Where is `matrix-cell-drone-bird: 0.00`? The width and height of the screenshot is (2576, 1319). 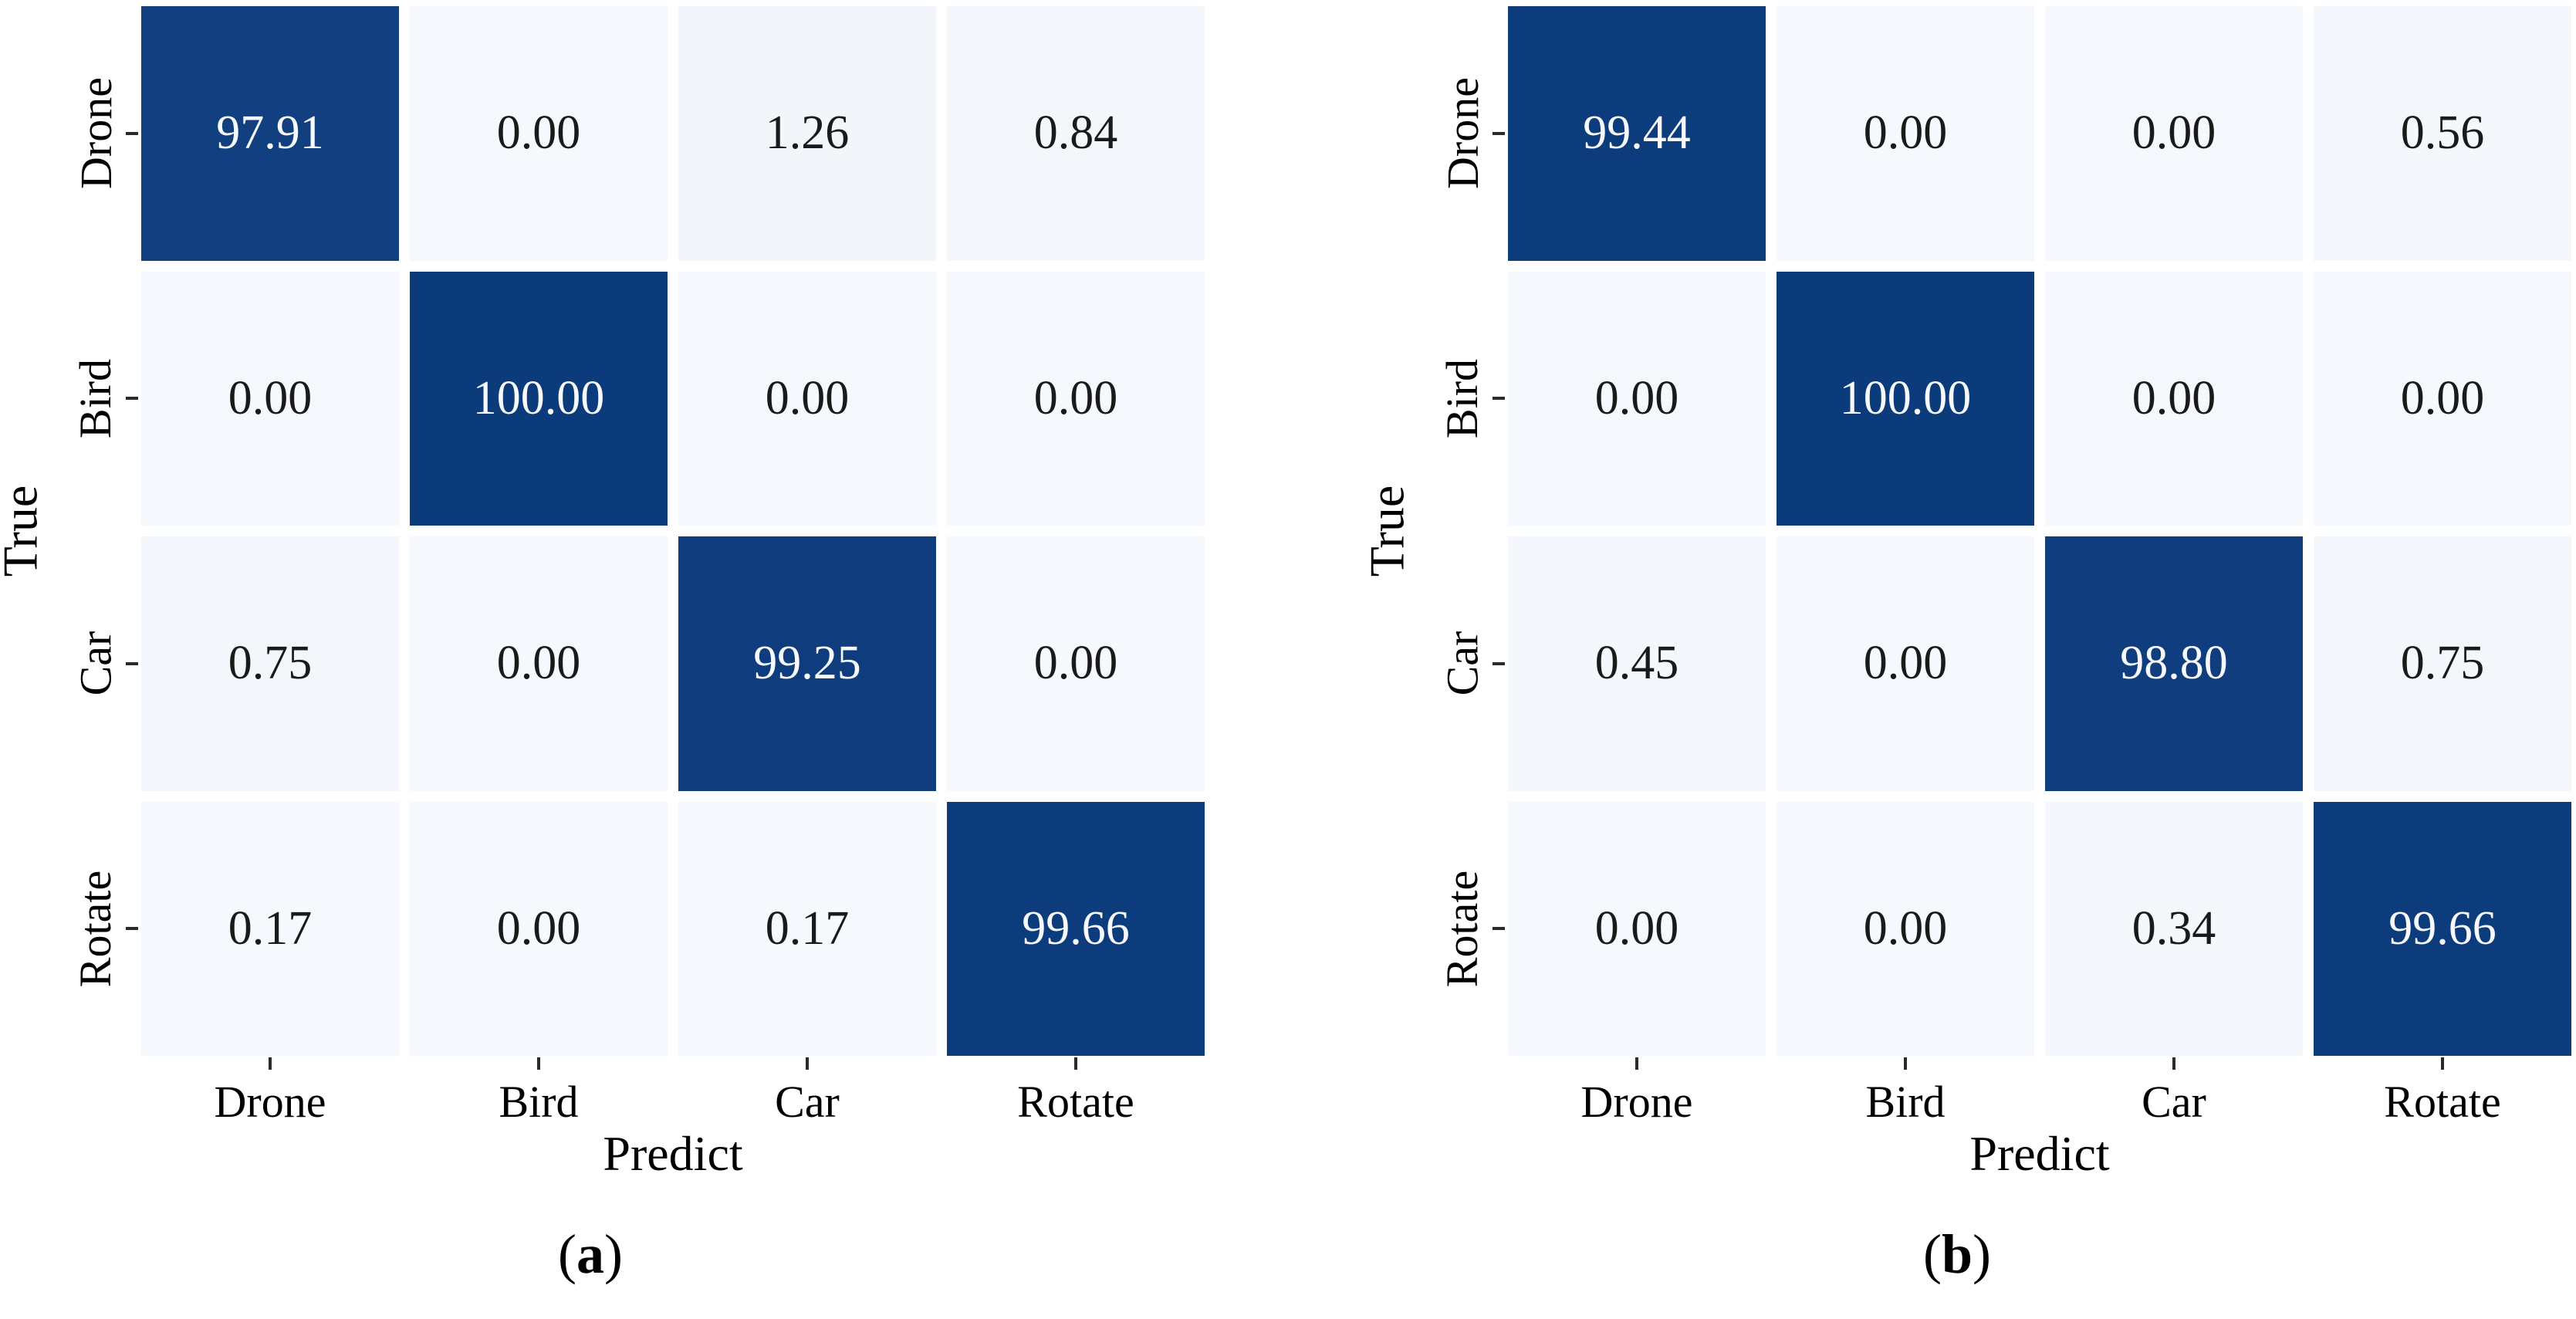
matrix-cell-drone-bird: 0.00 is located at coordinates (1905, 133).